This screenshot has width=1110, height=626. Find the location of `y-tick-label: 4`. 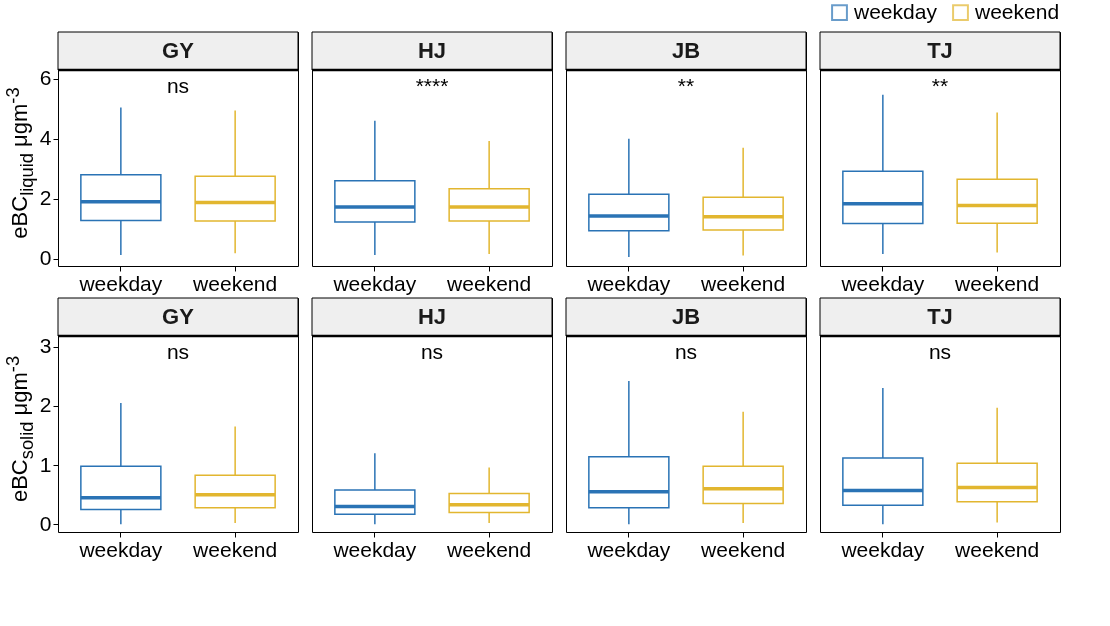

y-tick-label: 4 is located at coordinates (45, 138).